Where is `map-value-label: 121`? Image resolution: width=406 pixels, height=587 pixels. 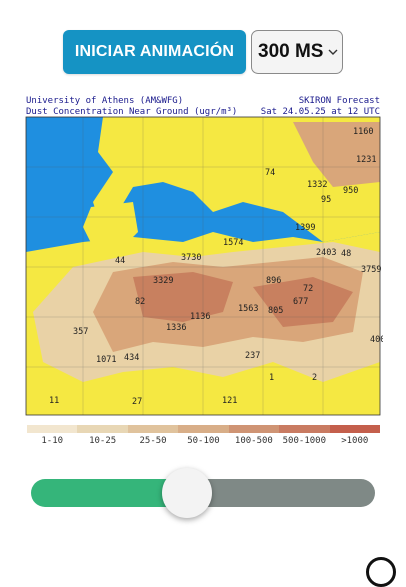 map-value-label: 121 is located at coordinates (229, 401).